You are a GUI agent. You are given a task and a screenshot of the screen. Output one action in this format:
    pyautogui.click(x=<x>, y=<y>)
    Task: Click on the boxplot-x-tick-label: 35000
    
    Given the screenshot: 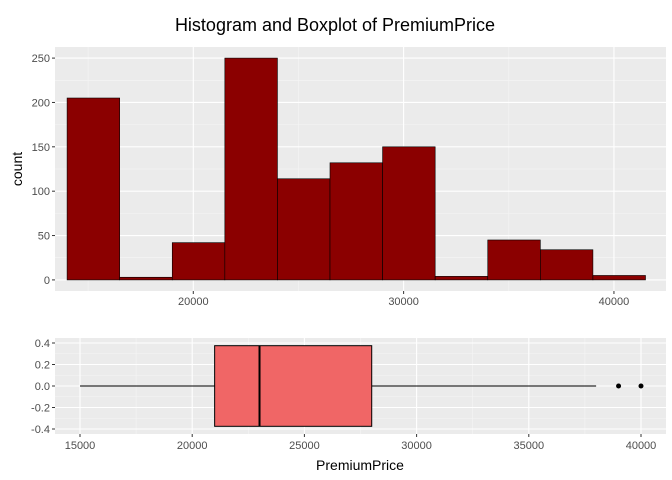 What is the action you would take?
    pyautogui.click(x=529, y=446)
    